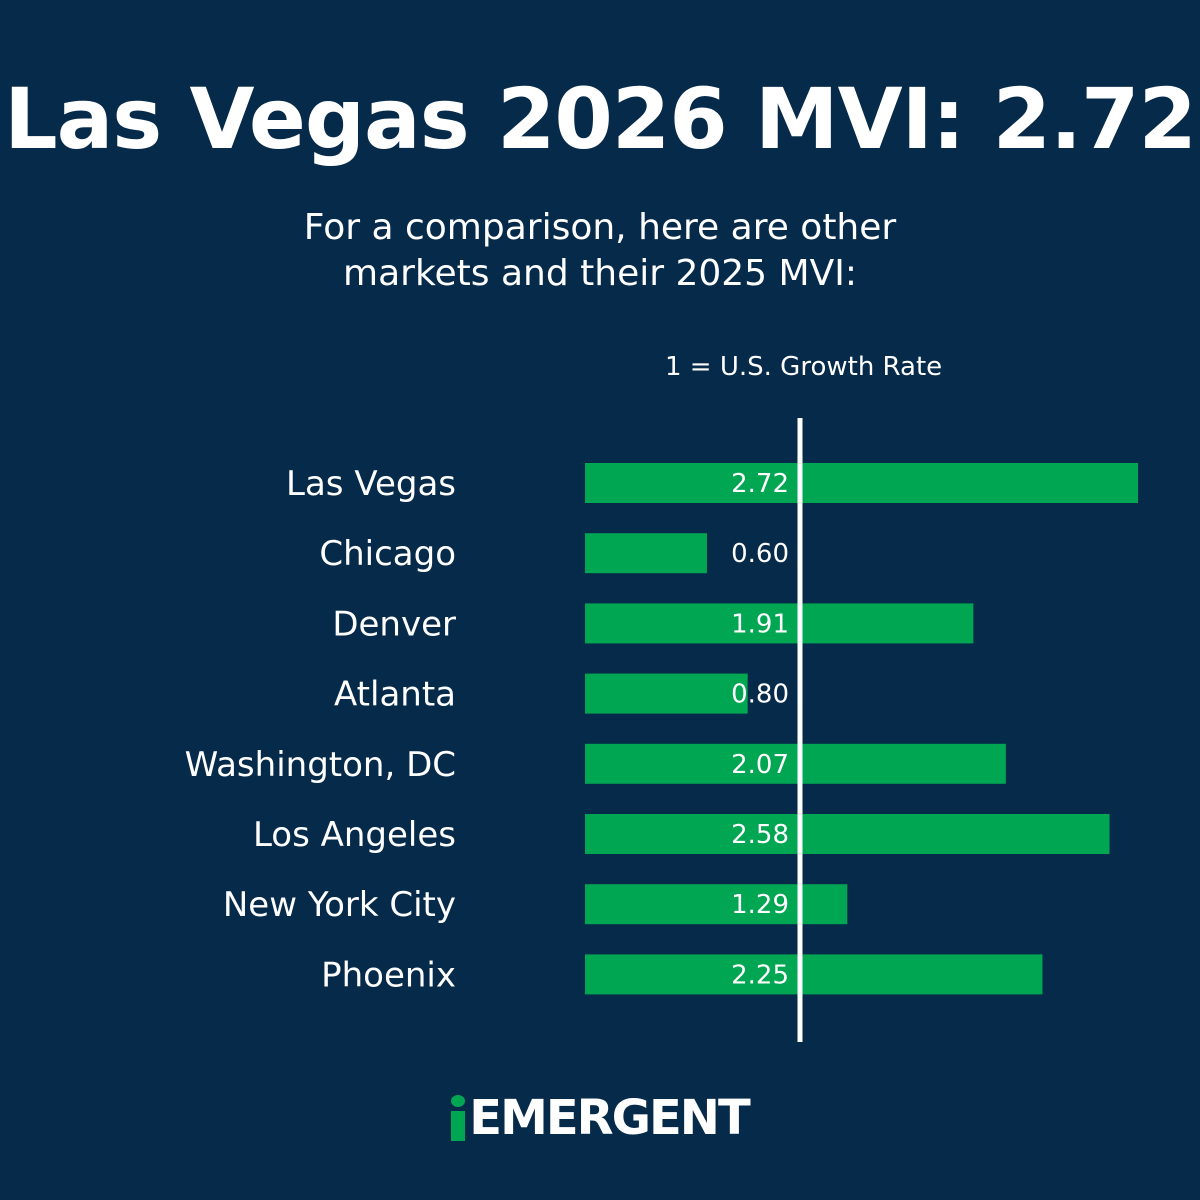  I want to click on value-label: 2.72, so click(760, 484).